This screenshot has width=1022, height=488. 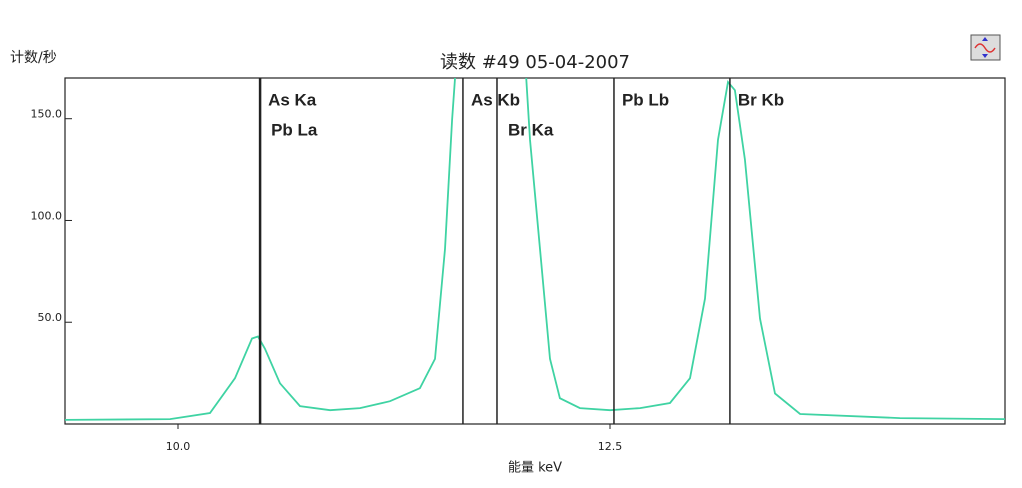 I want to click on y-axis-label: 计数/秒, so click(x=33, y=58).